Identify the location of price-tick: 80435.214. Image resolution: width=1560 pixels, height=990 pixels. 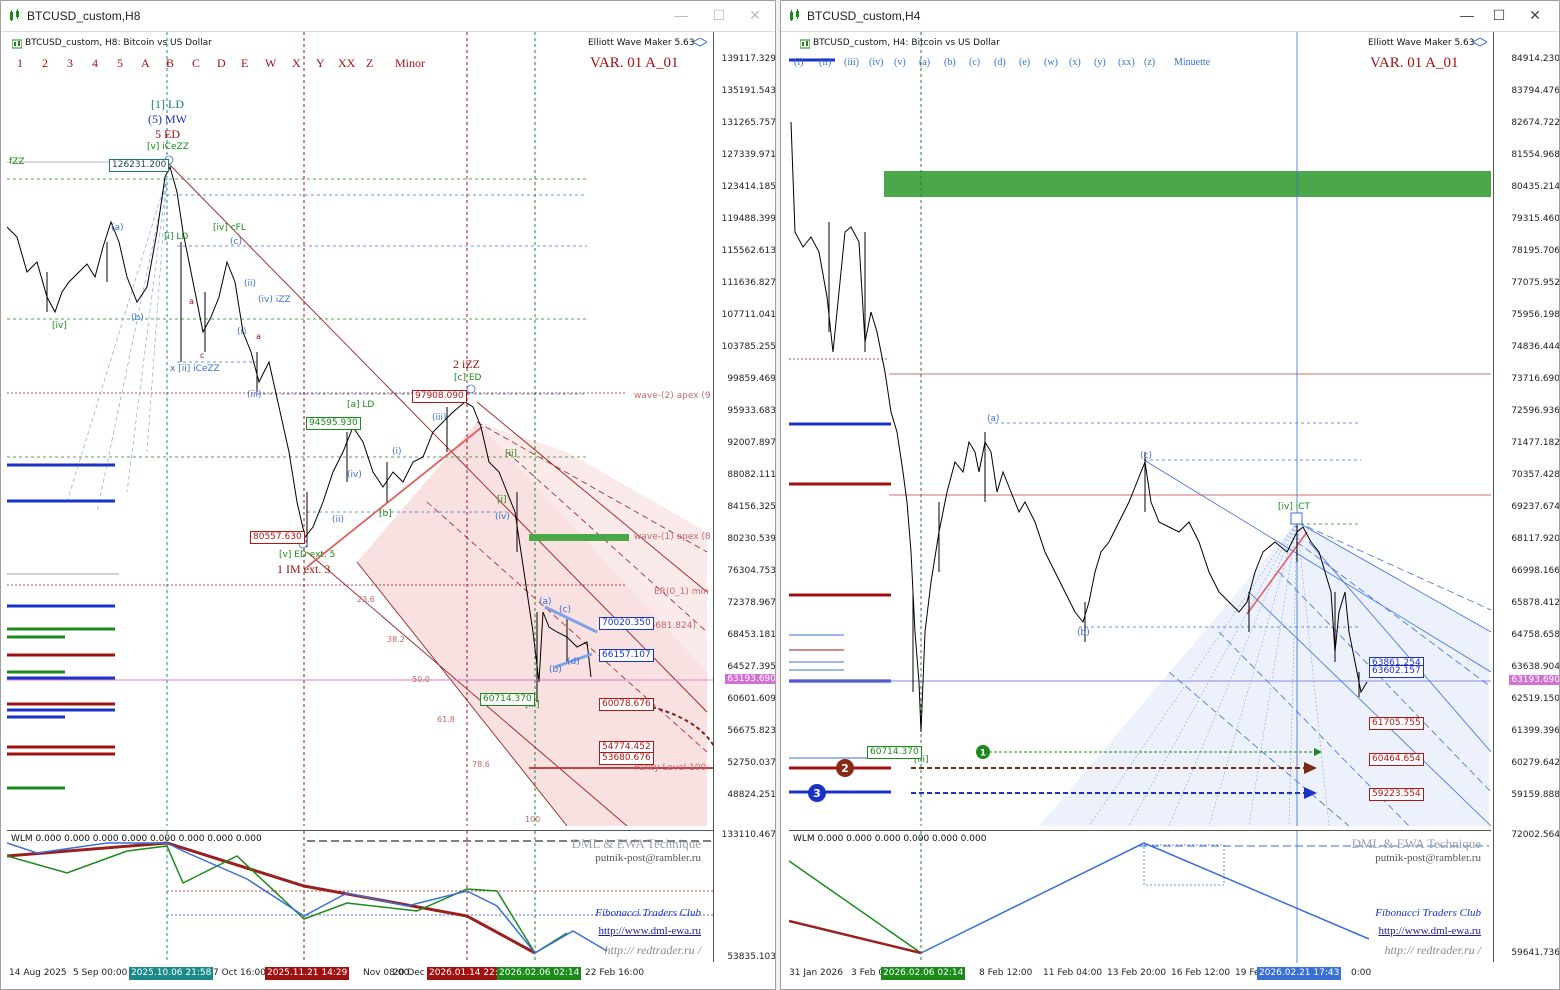
(1535, 187).